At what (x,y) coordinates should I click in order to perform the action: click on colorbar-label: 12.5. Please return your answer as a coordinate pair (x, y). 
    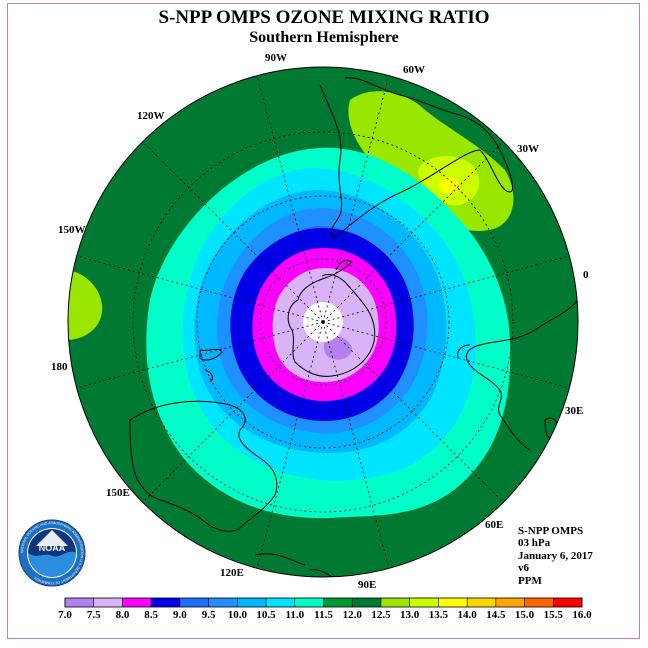
    Looking at the image, I should click on (381, 615).